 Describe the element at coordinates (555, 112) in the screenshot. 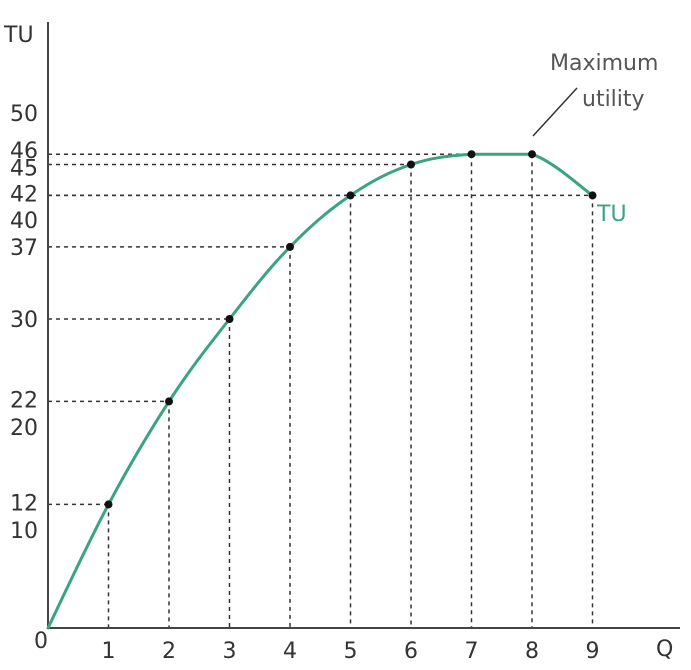

I see `annotation-pointer` at that location.